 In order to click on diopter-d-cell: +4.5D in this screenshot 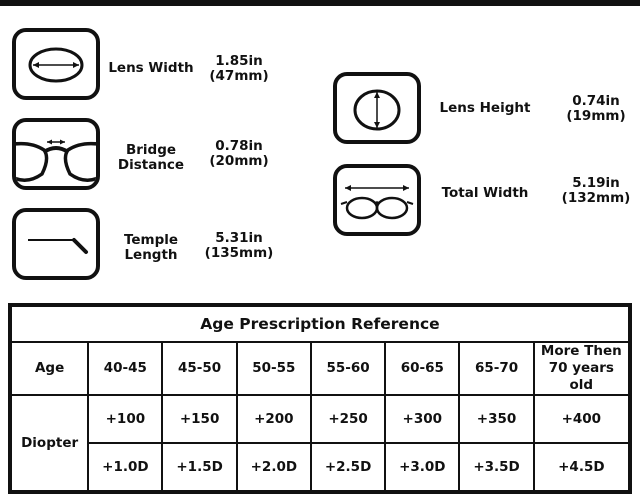, I will do `click(582, 467)`.